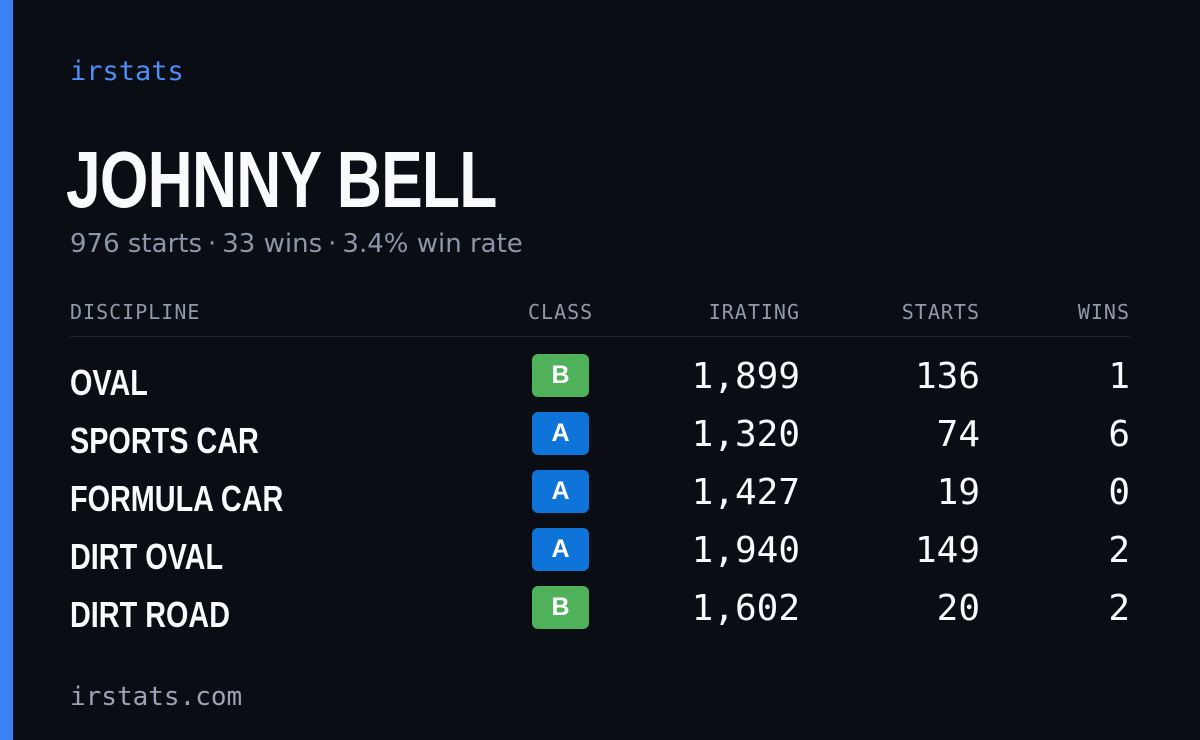 Image resolution: width=1200 pixels, height=740 pixels. I want to click on summary-starts: 976 starts, so click(136, 244).